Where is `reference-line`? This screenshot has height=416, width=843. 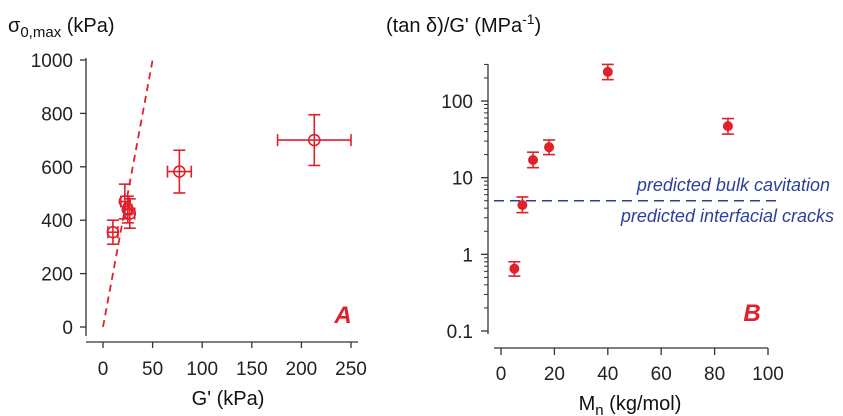
reference-line is located at coordinates (128, 193).